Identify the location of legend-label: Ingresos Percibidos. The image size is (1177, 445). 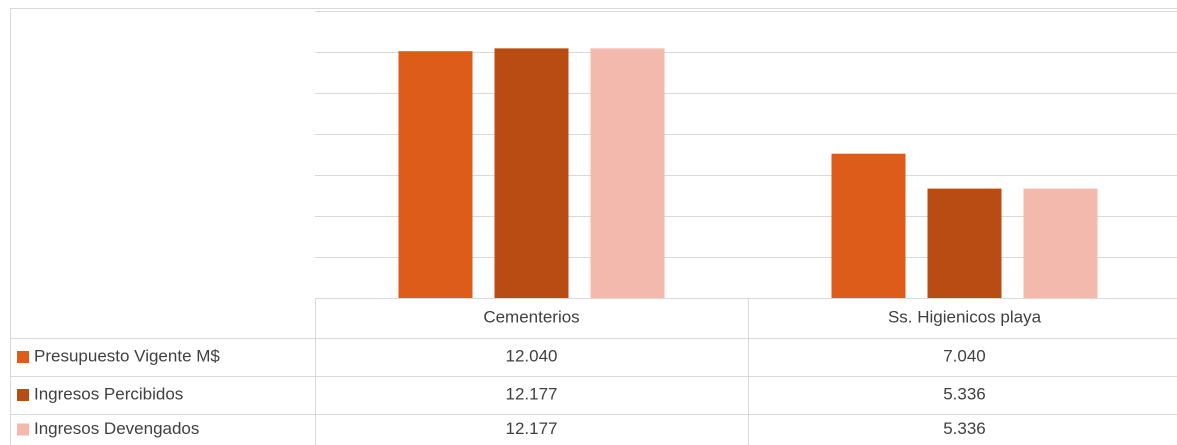
(108, 393).